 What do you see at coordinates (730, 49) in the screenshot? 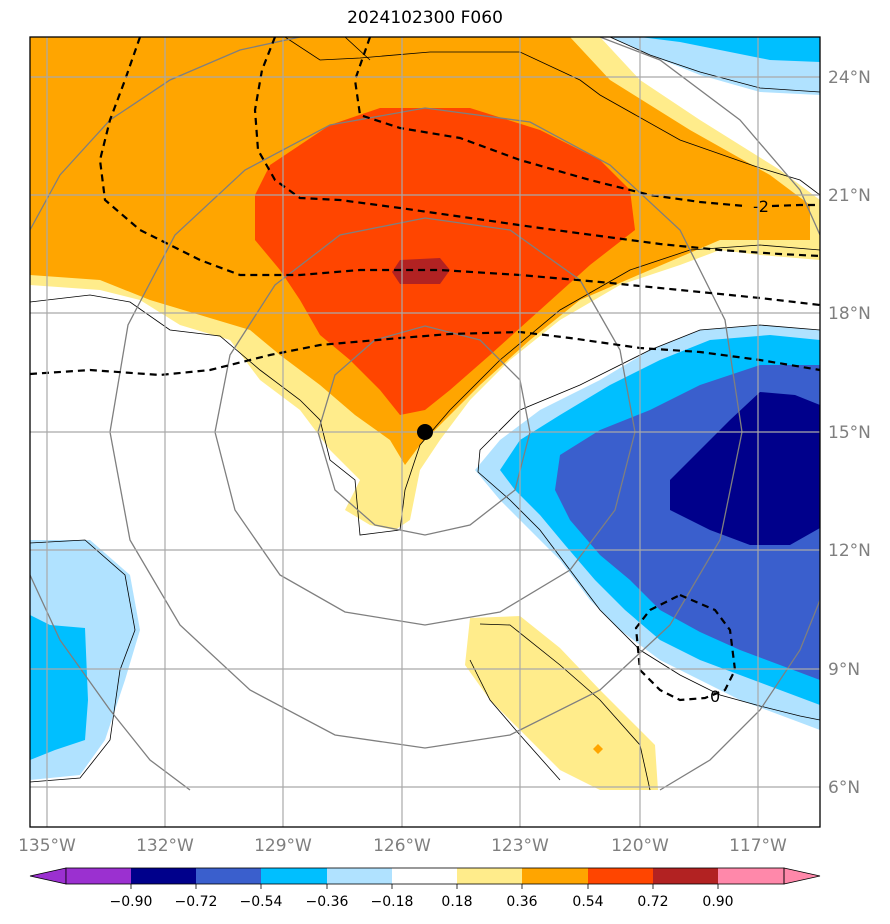
I see `anomaly-fill-deep-sky-blue-ne` at bounding box center [730, 49].